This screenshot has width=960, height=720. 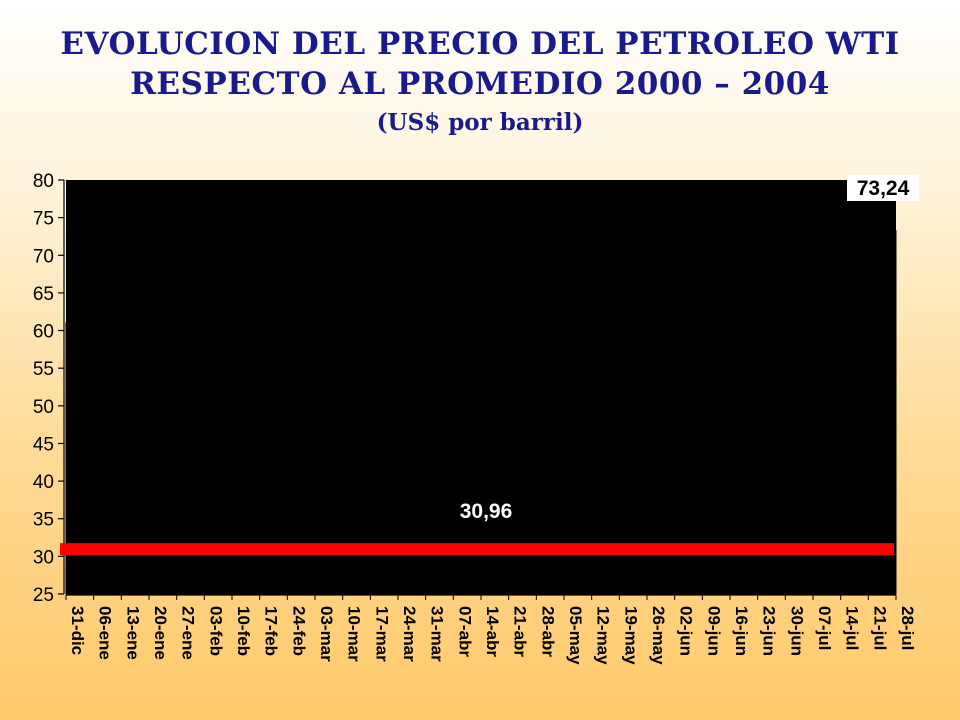 What do you see at coordinates (686, 631) in the screenshot?
I see `x-tick-label: 02-jun` at bounding box center [686, 631].